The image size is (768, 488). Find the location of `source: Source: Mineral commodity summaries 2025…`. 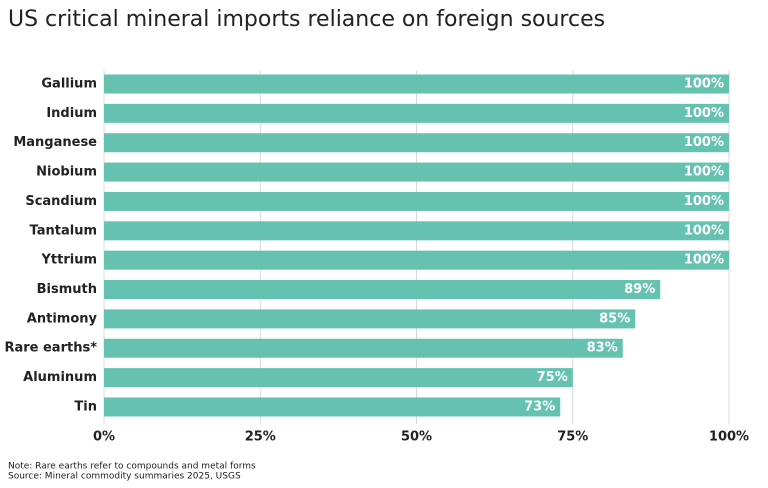

source: Source: Mineral commodity summaries 2025… is located at coordinates (124, 477).